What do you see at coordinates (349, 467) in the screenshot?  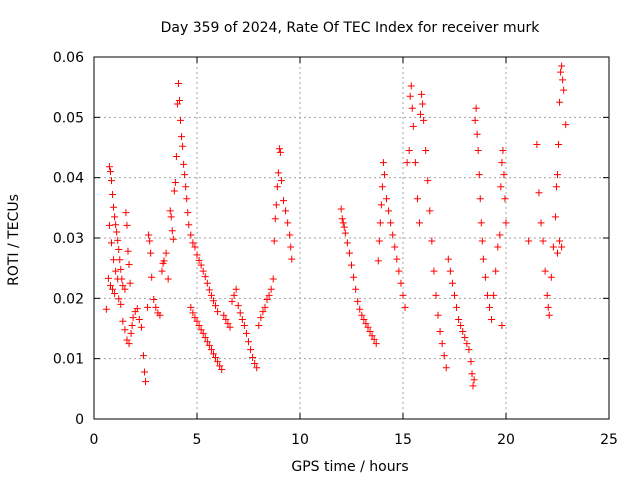 I see `x-axis-label: GPS time / hours` at bounding box center [349, 467].